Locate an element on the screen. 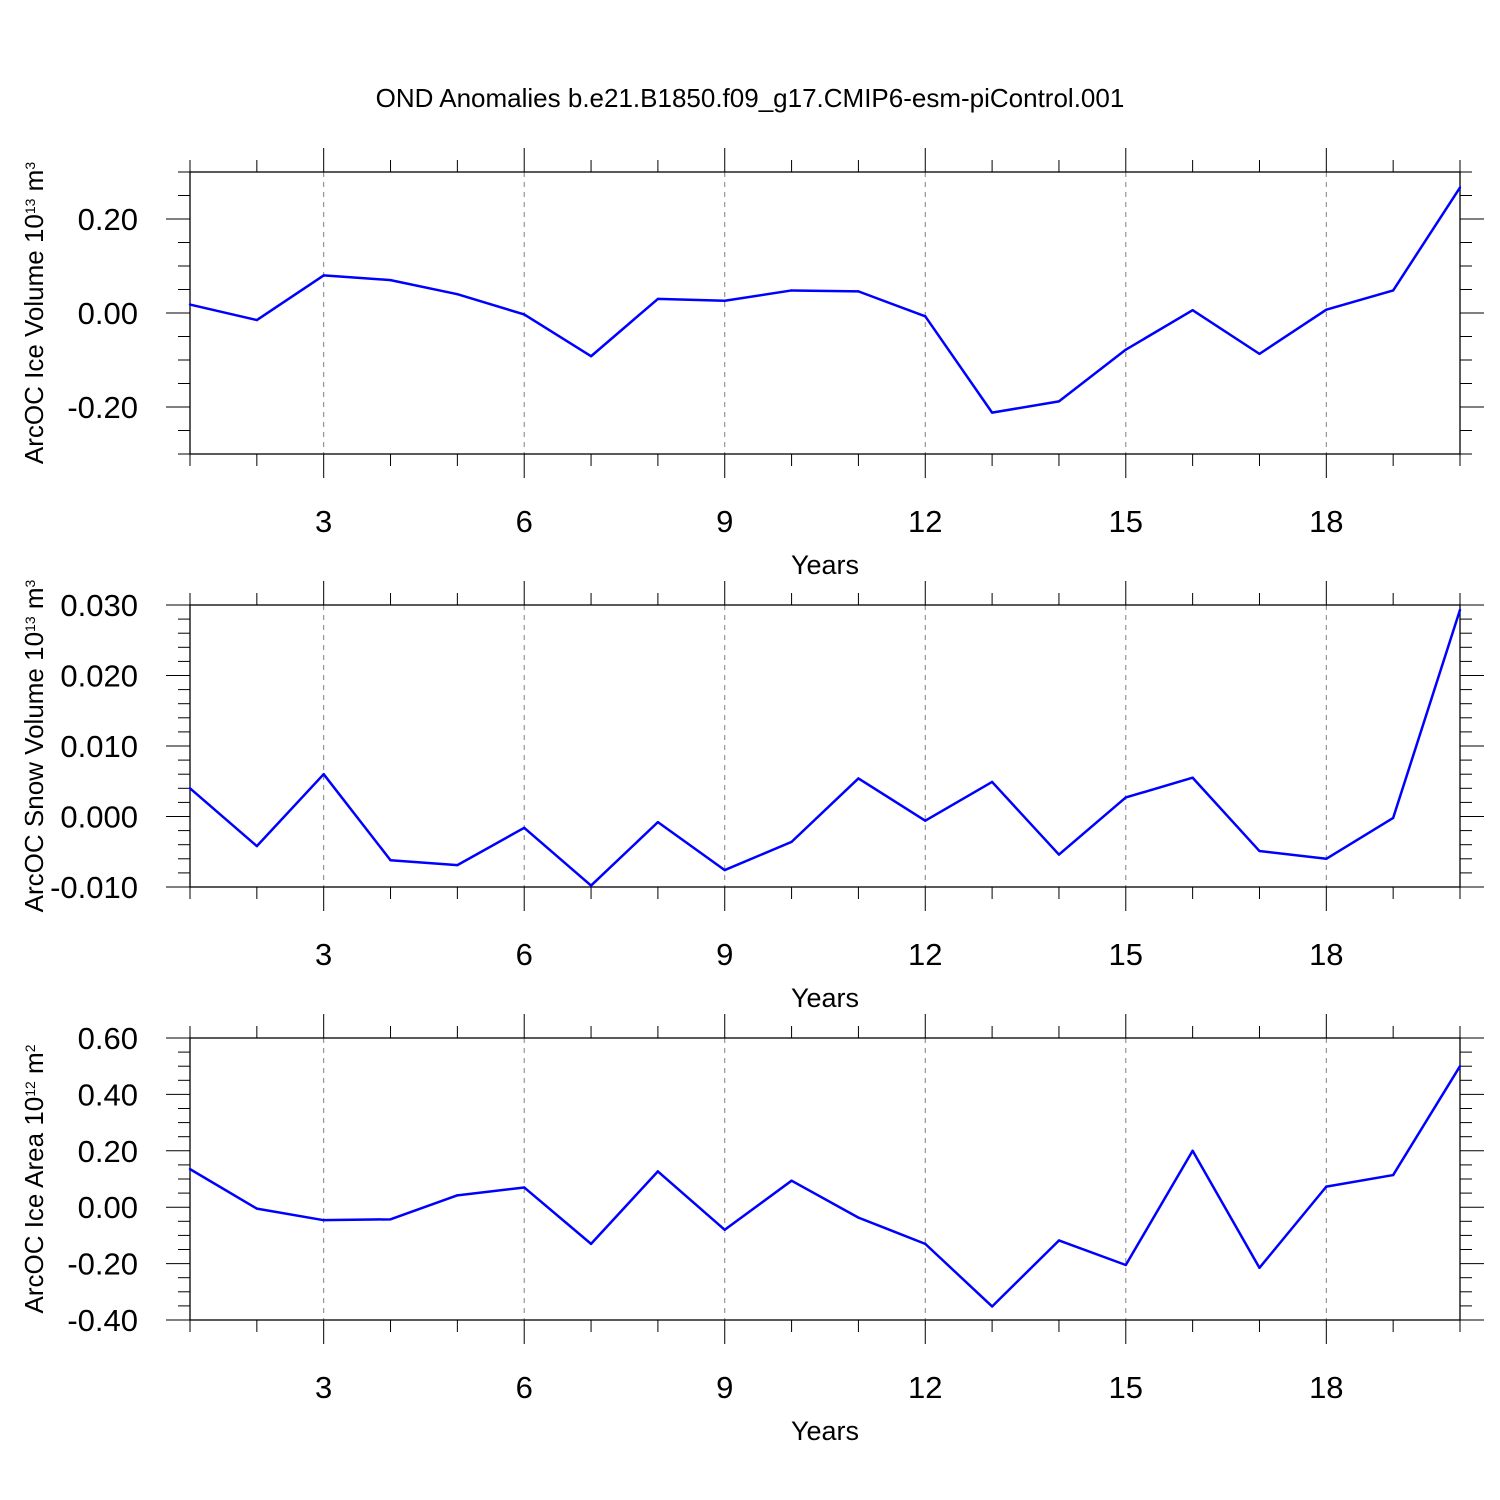  y-tick-label: 0.030 is located at coordinates (99, 605).